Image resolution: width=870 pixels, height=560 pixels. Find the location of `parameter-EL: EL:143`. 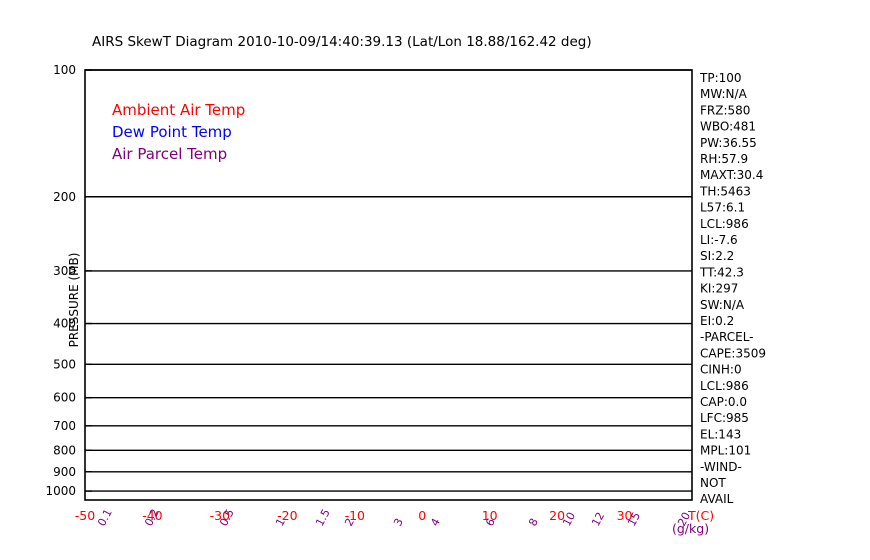

parameter-EL: EL:143 is located at coordinates (720, 434).